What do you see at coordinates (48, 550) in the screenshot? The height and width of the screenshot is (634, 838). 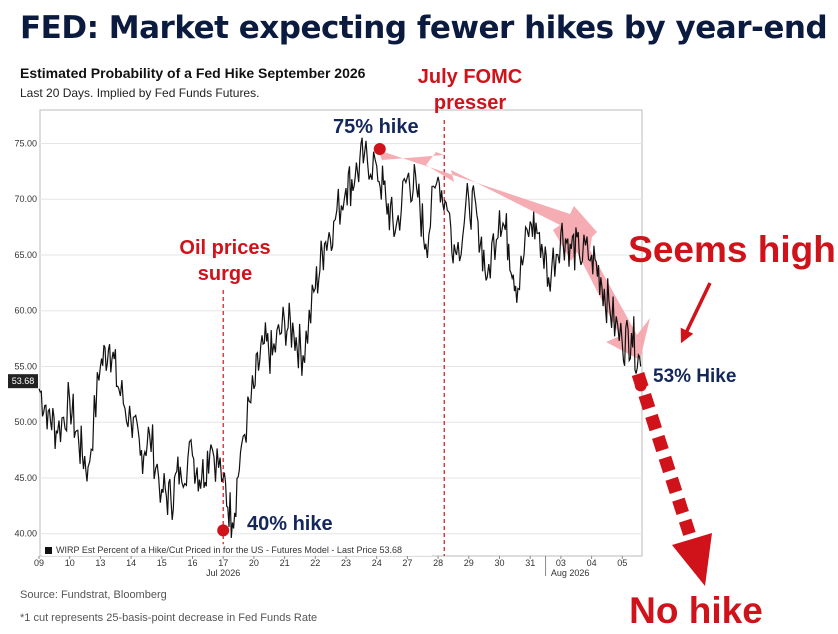 I see `legend-swatch` at bounding box center [48, 550].